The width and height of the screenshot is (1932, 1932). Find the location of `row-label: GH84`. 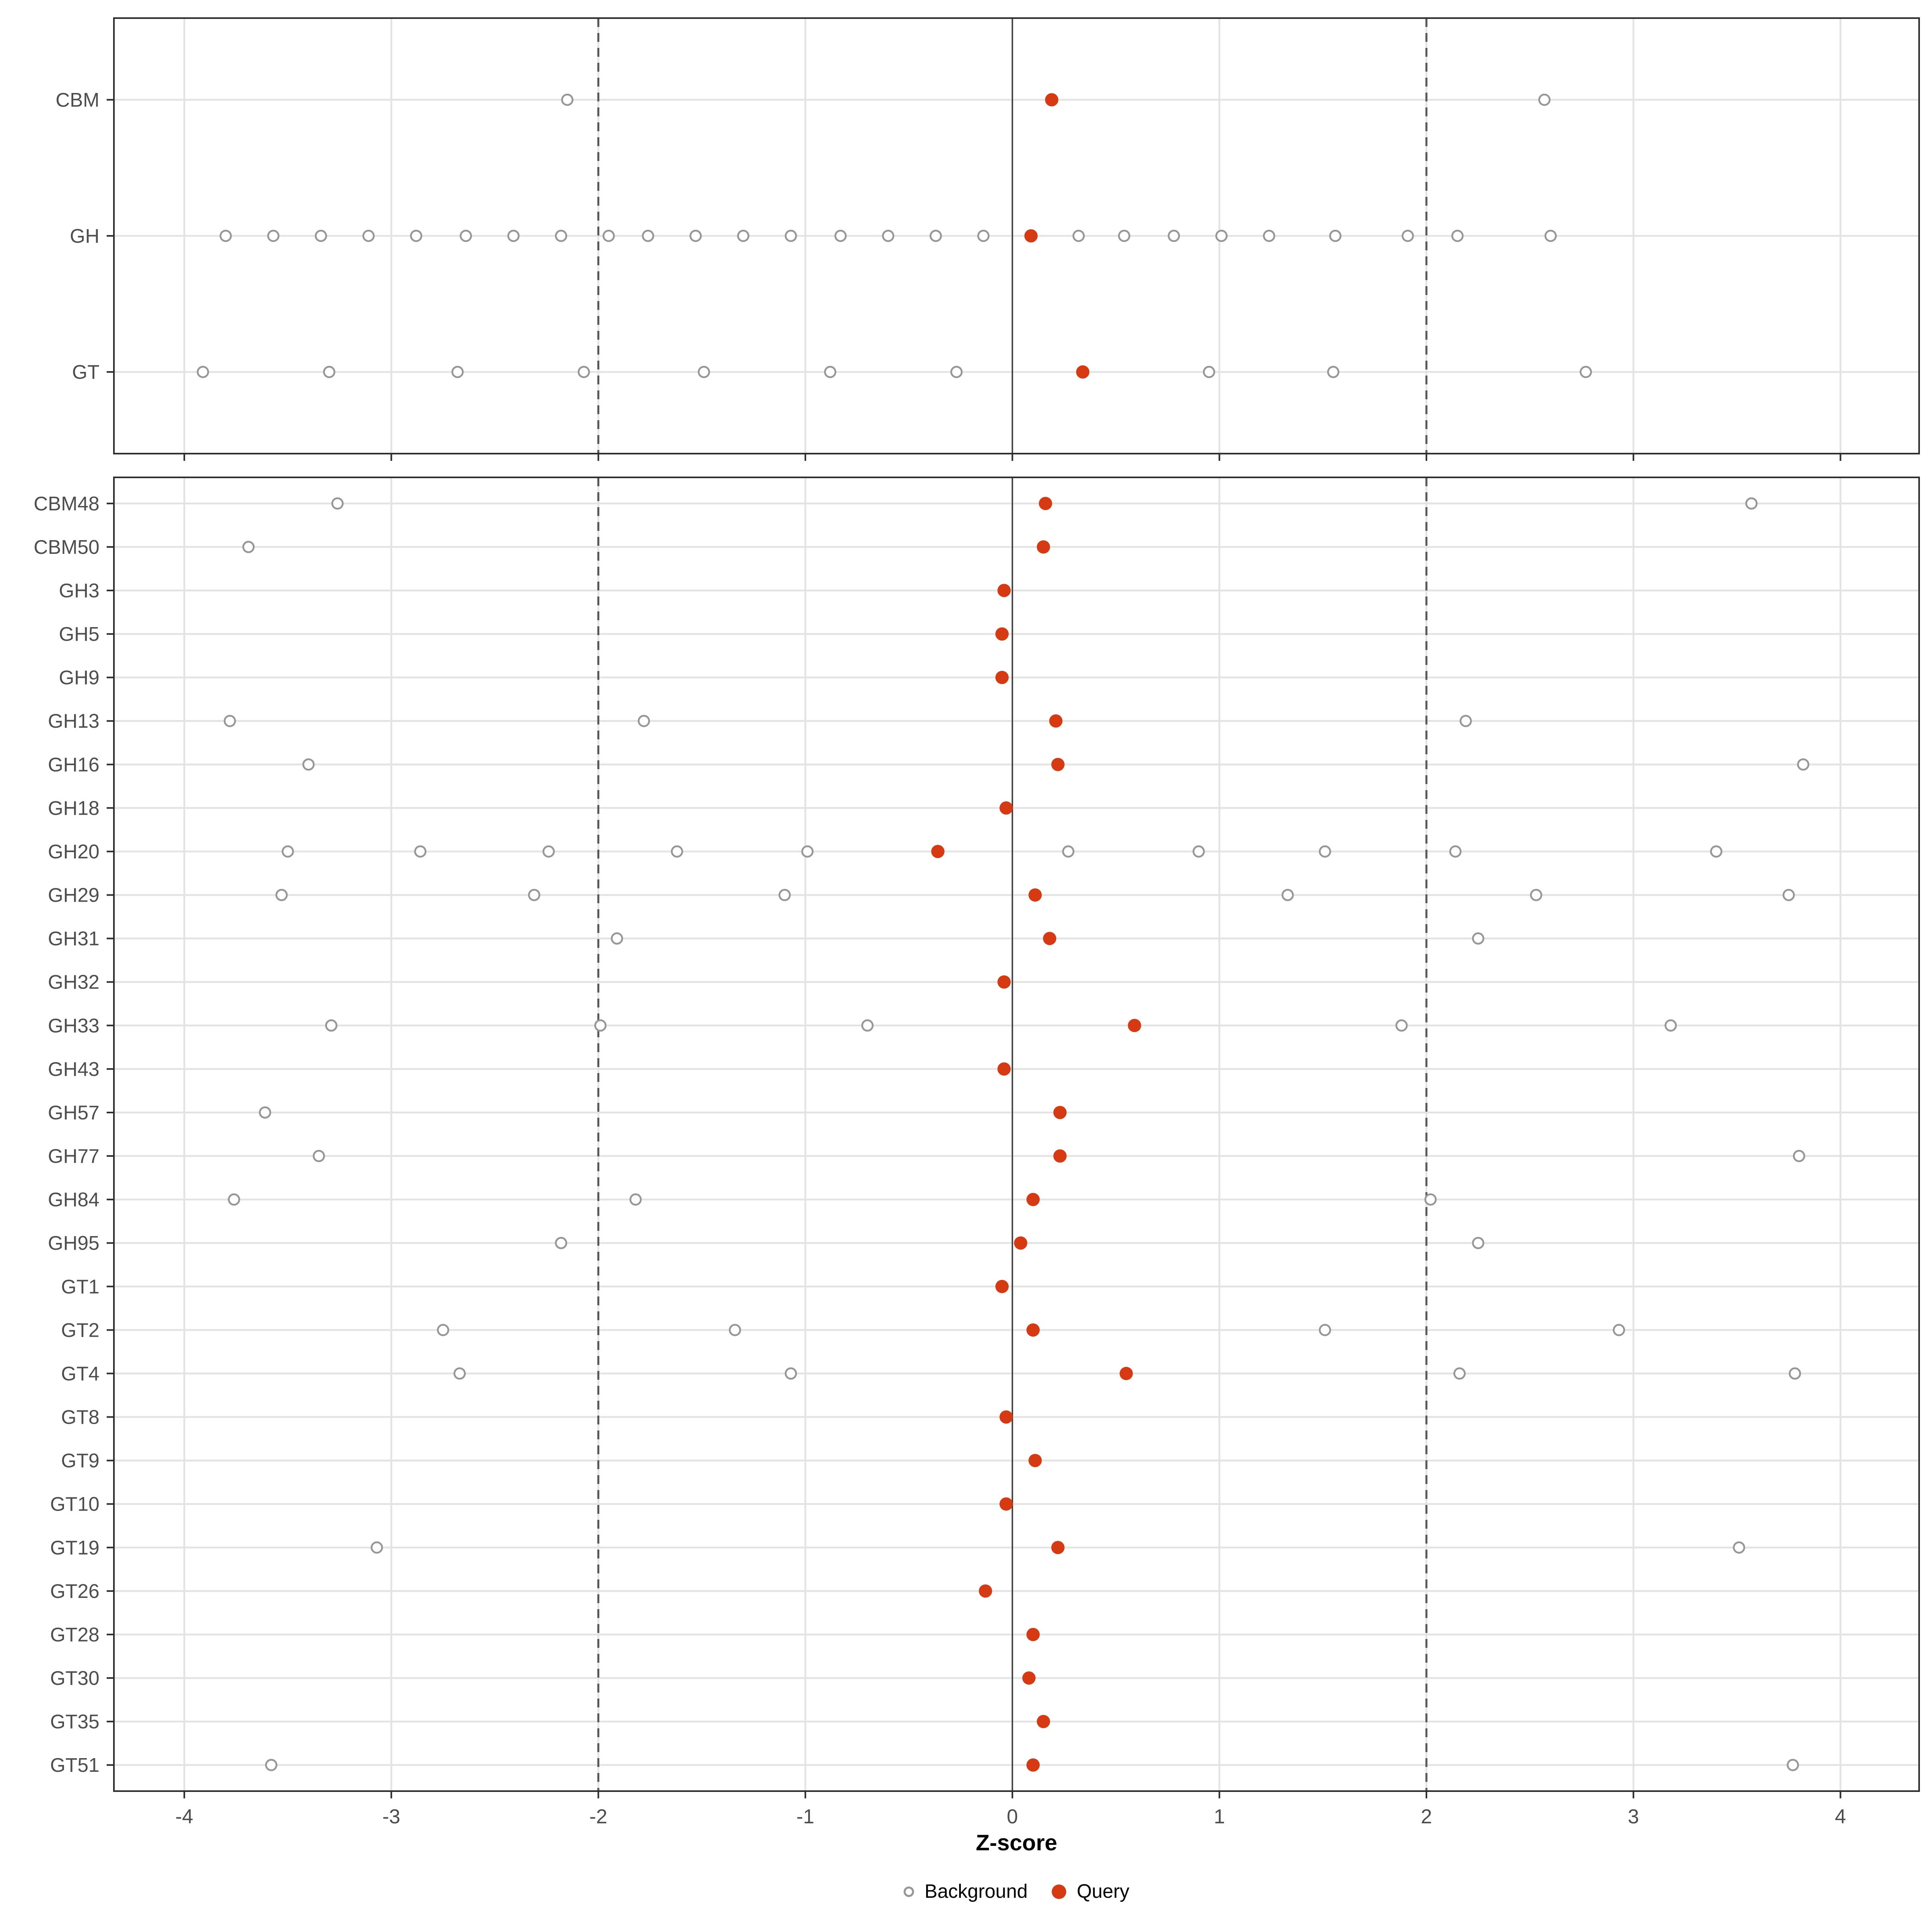

row-label: GH84 is located at coordinates (73, 1200).